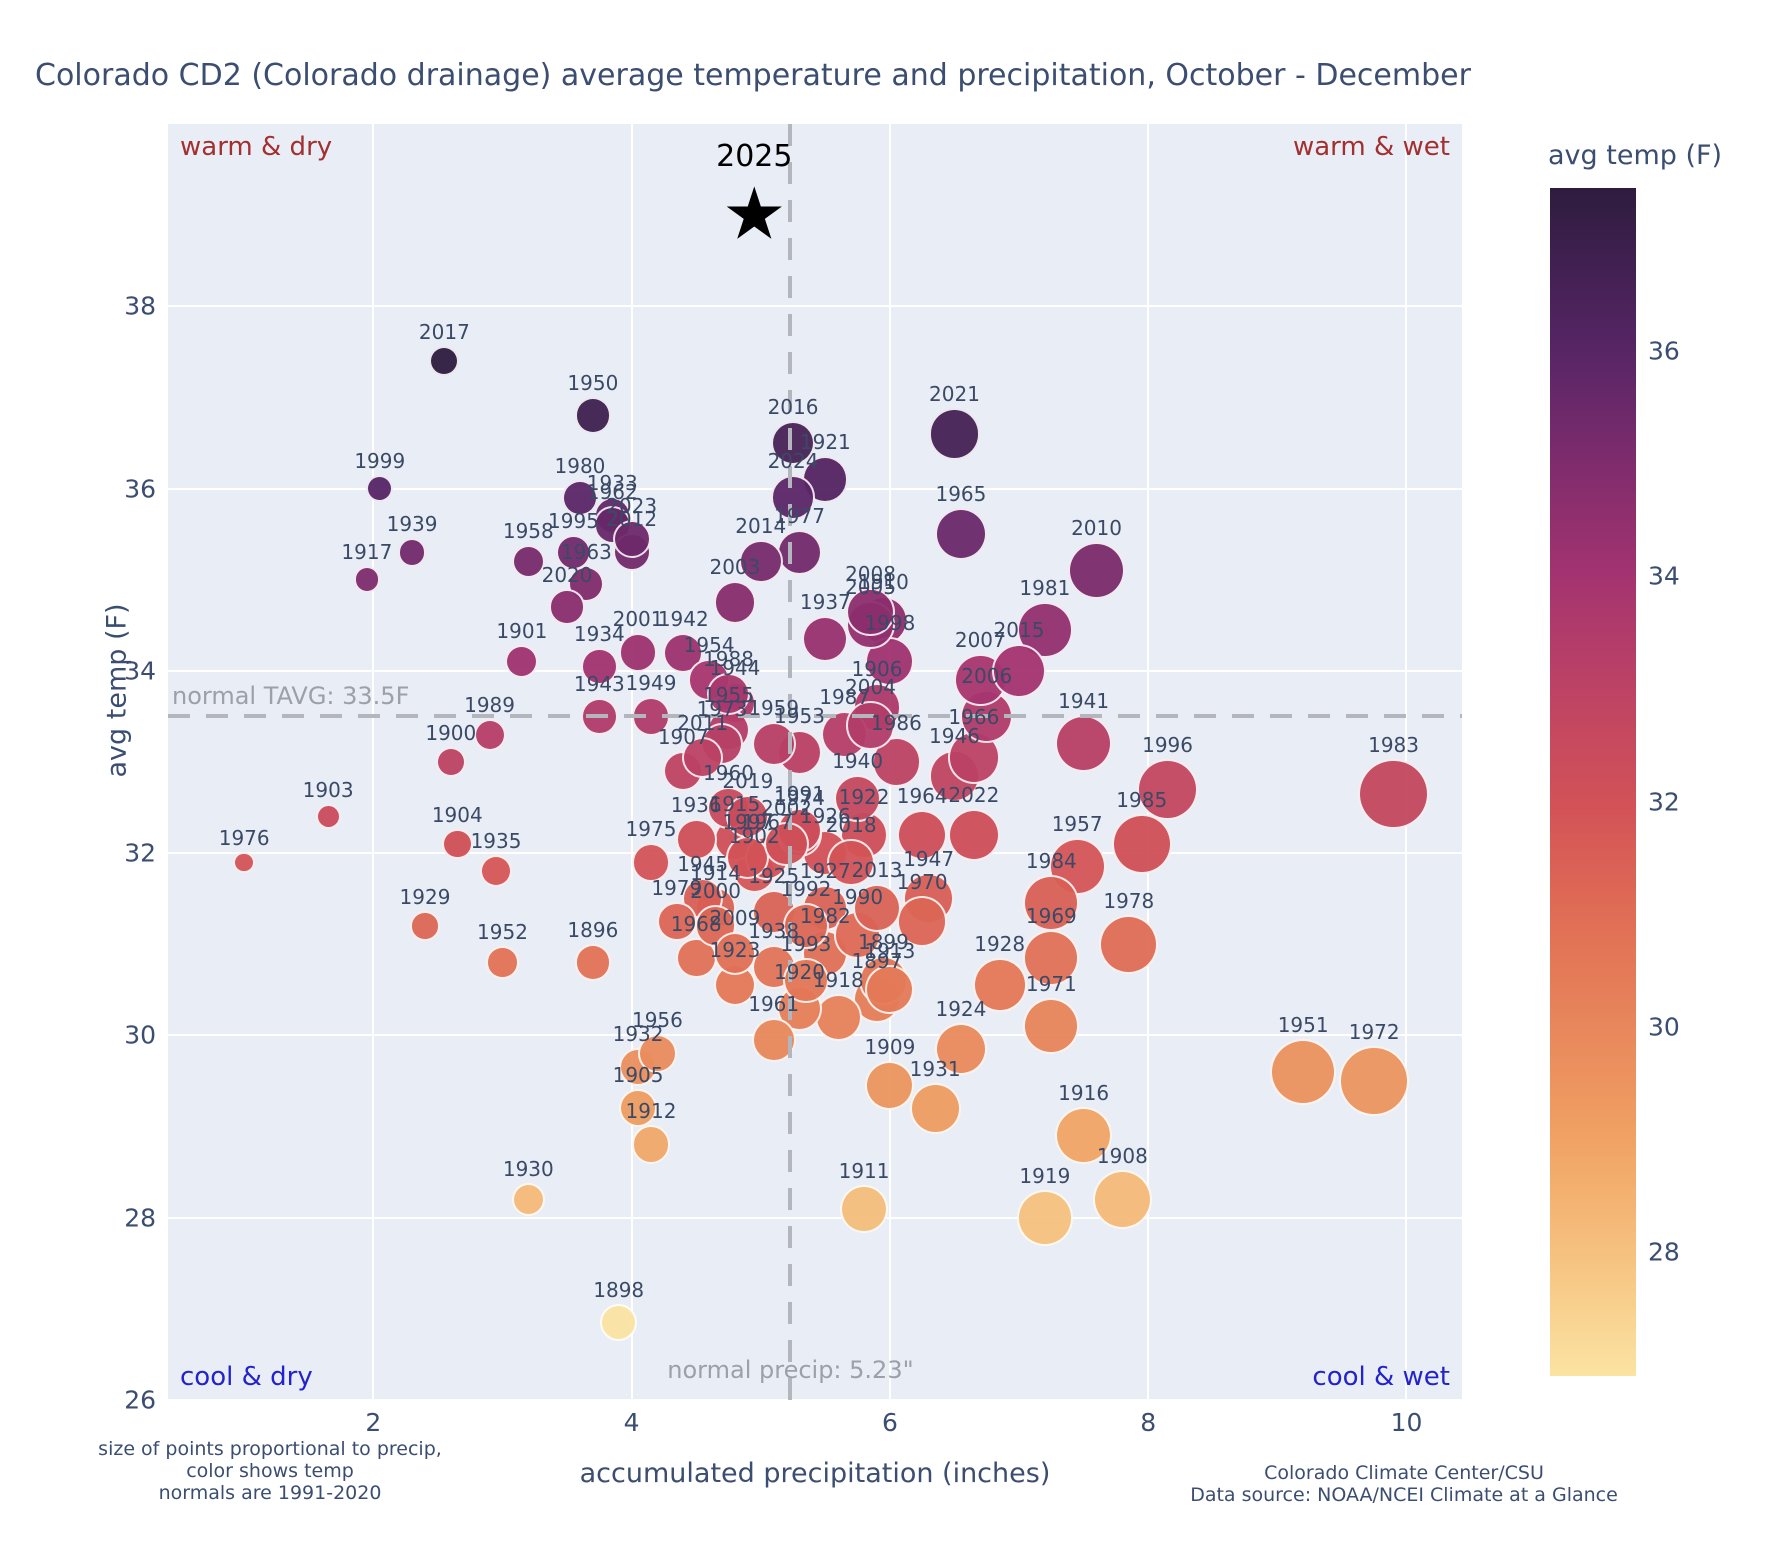  Describe the element at coordinates (1083, 744) in the screenshot. I see `data-point-1941` at that location.